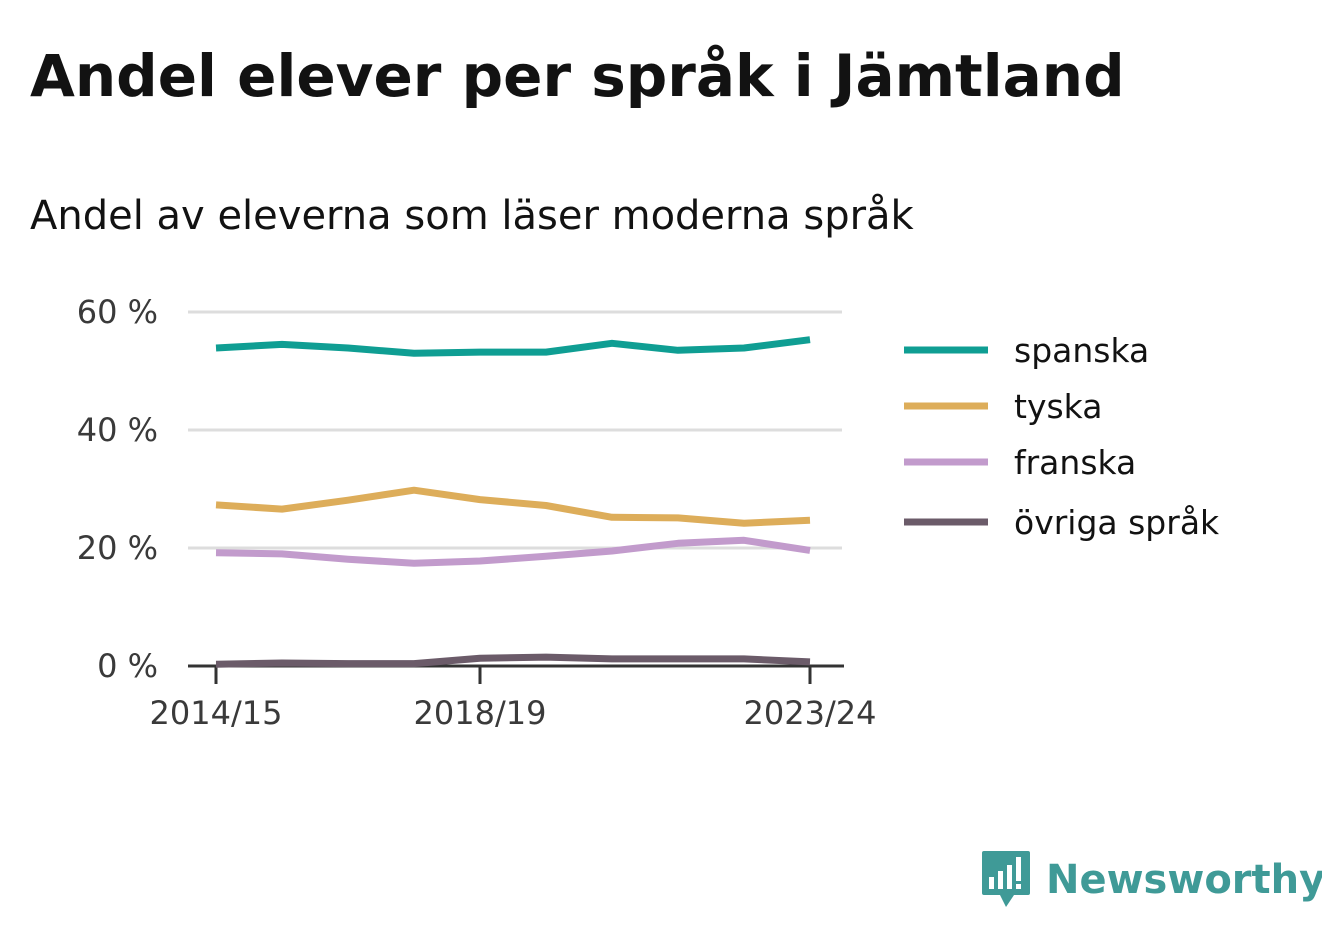 The width and height of the screenshot is (1322, 939). I want to click on brand: Newsworthy, so click(1151, 880).